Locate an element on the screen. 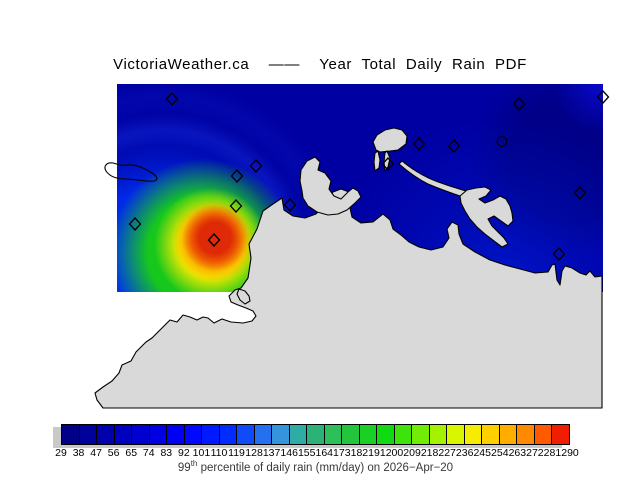 The height and width of the screenshot is (480, 640). colorbar-tick-label: 182 is located at coordinates (359, 453).